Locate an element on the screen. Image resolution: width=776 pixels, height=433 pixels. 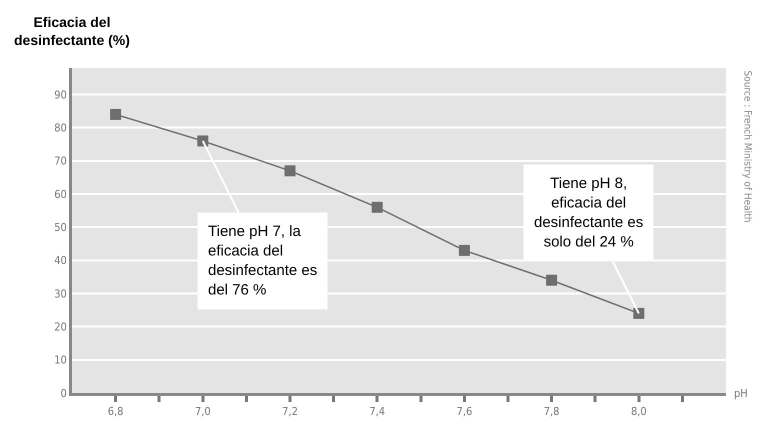
x-axis-title: pH is located at coordinates (741, 393).